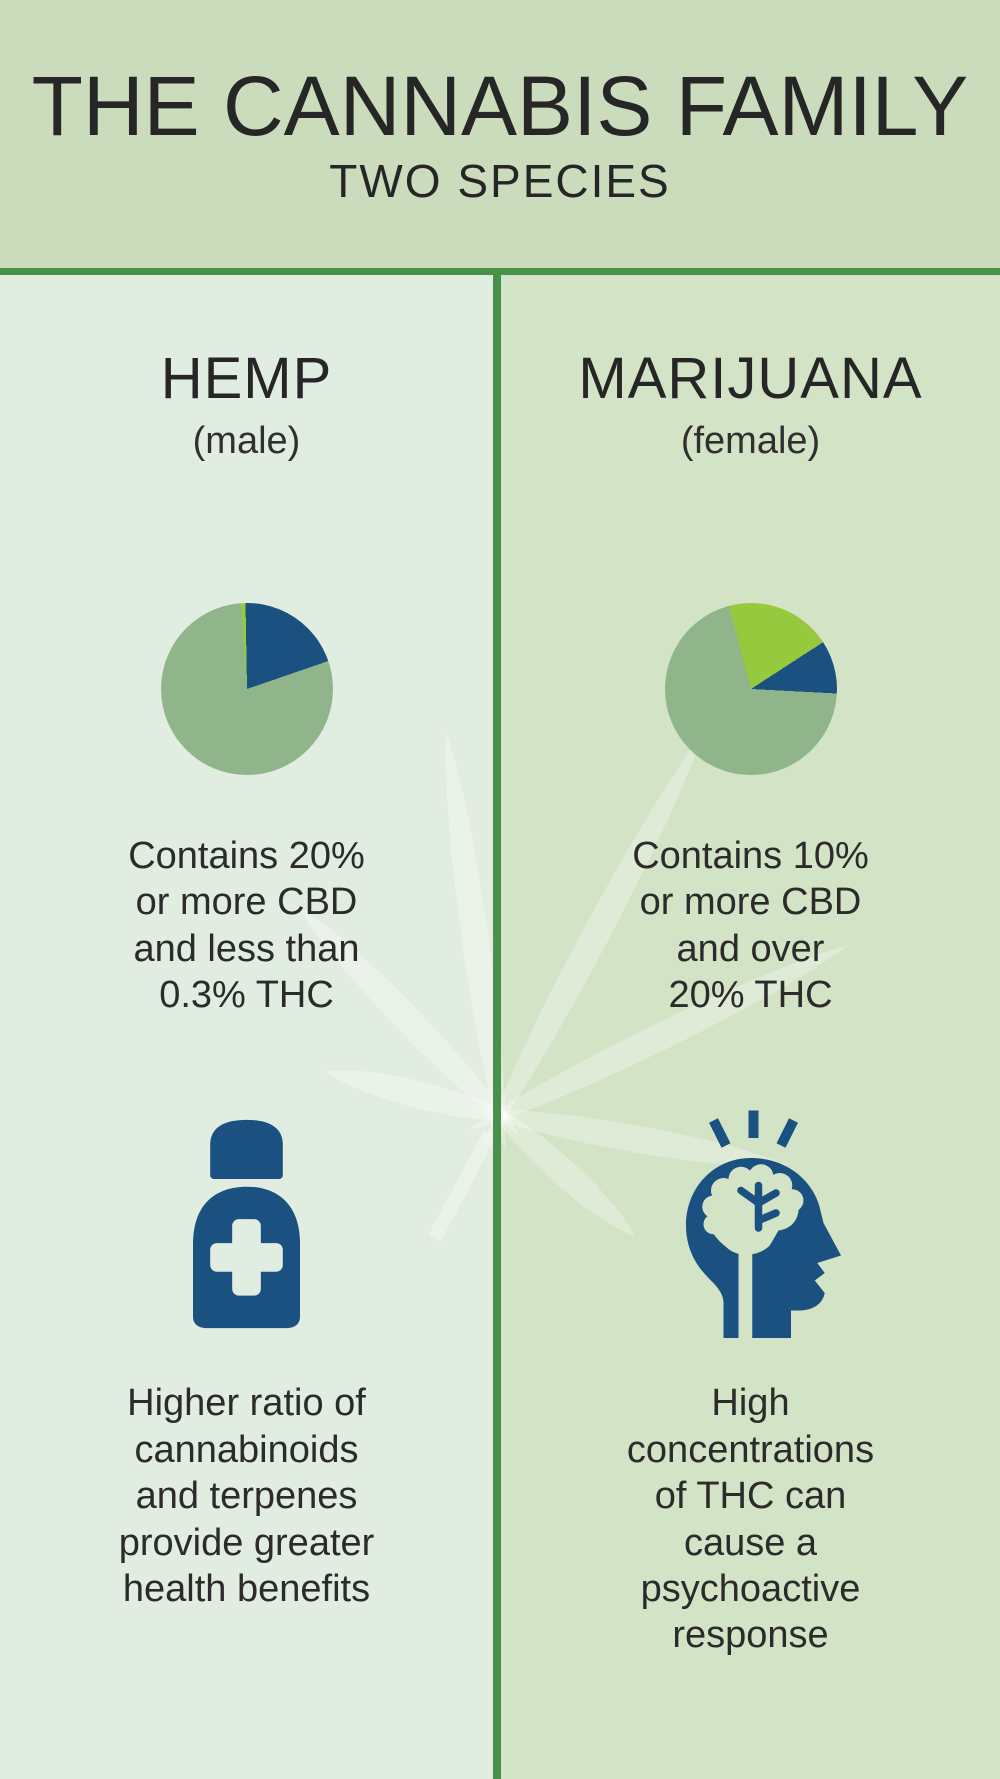  I want to click on poster-subtitle: TWO SPECIES, so click(500, 181).